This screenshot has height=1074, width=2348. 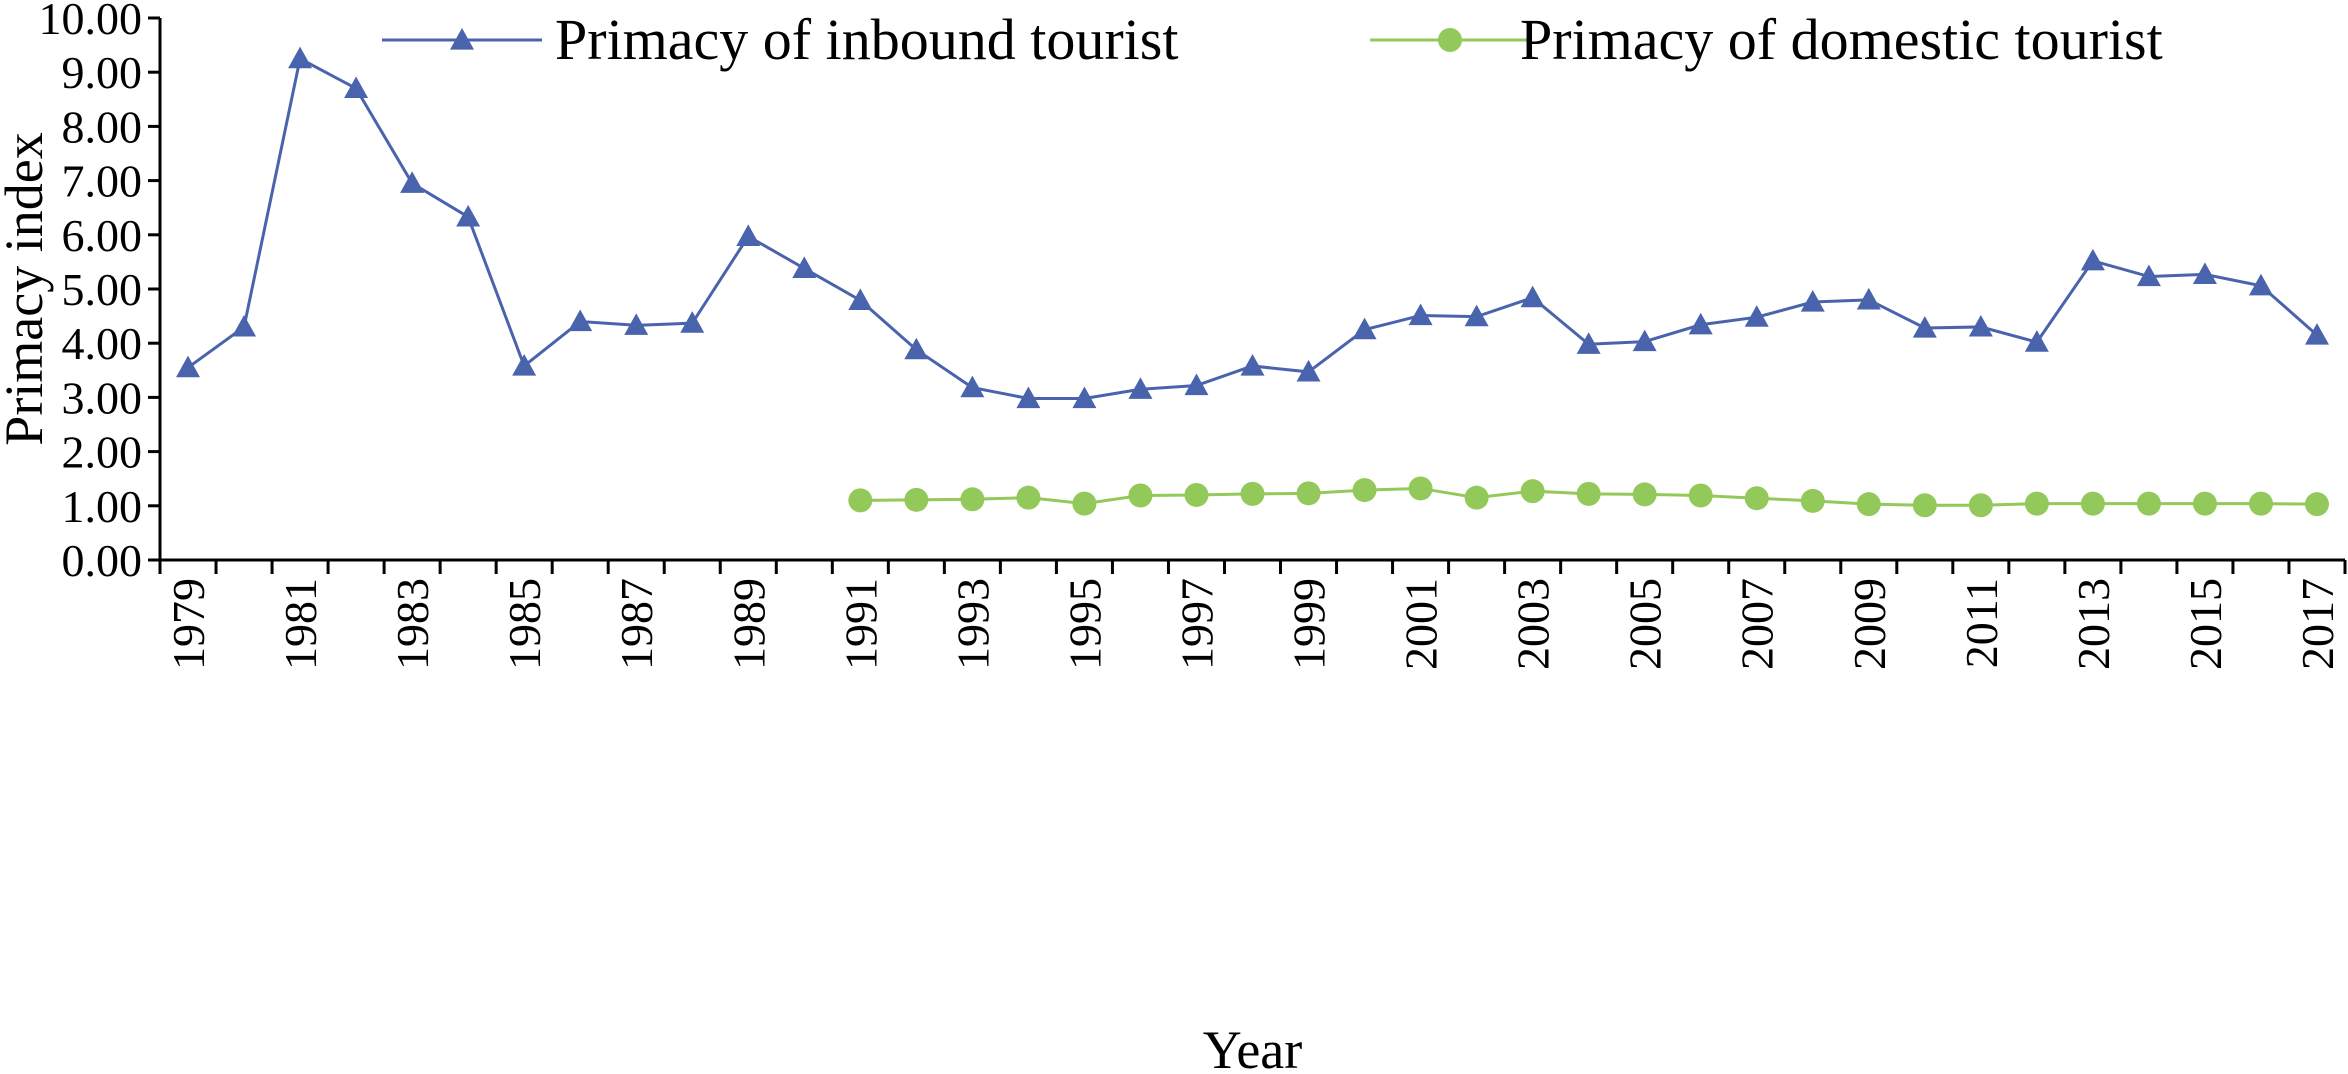 What do you see at coordinates (102, 397) in the screenshot?
I see `y-tick-label: 3.00` at bounding box center [102, 397].